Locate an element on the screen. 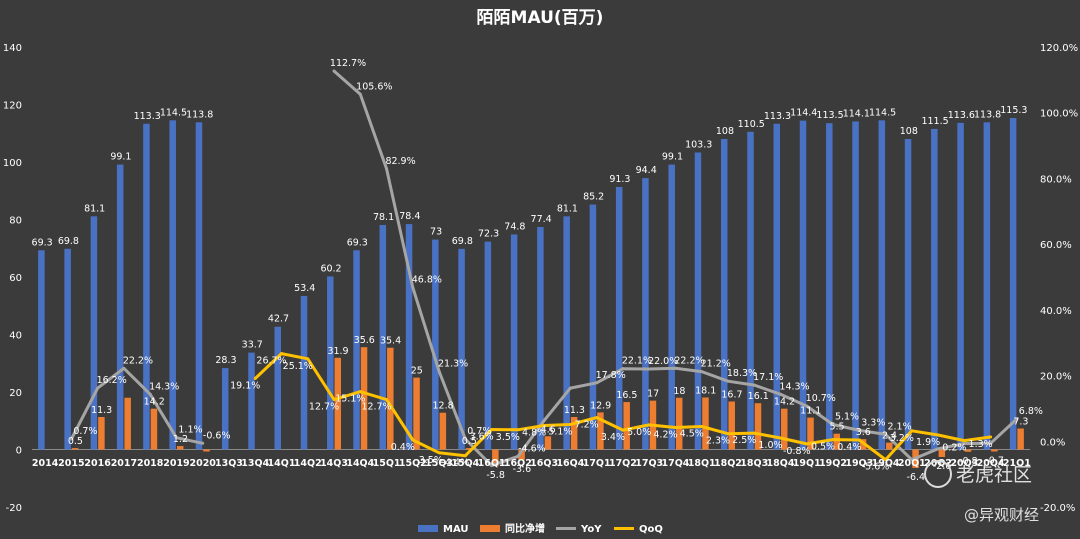 The width and height of the screenshot is (1080, 539). yoy-label: 3.3% is located at coordinates (873, 422).